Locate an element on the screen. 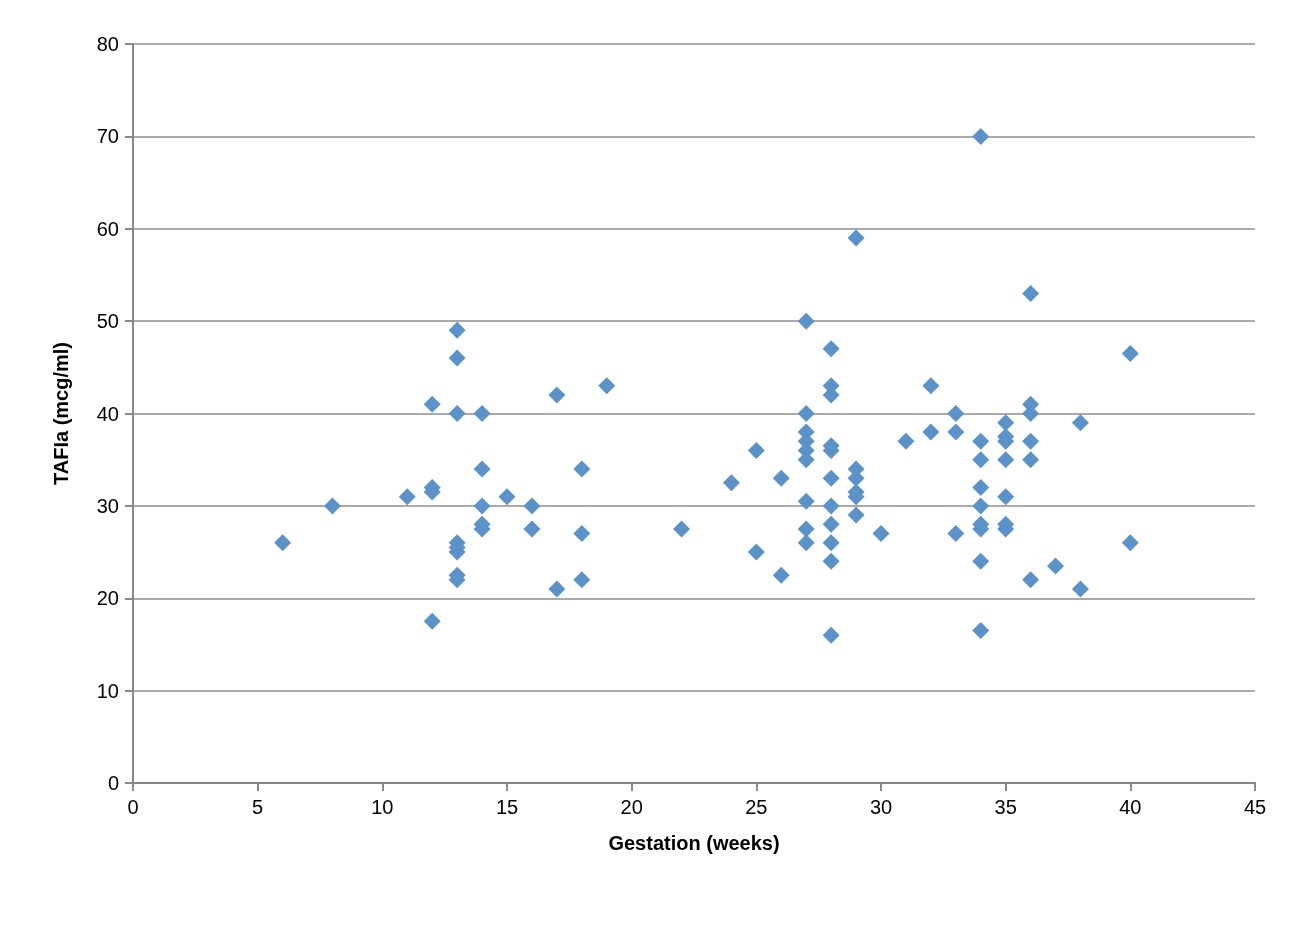 This screenshot has height=928, width=1302. x-tick-label: 40 is located at coordinates (1130, 807).